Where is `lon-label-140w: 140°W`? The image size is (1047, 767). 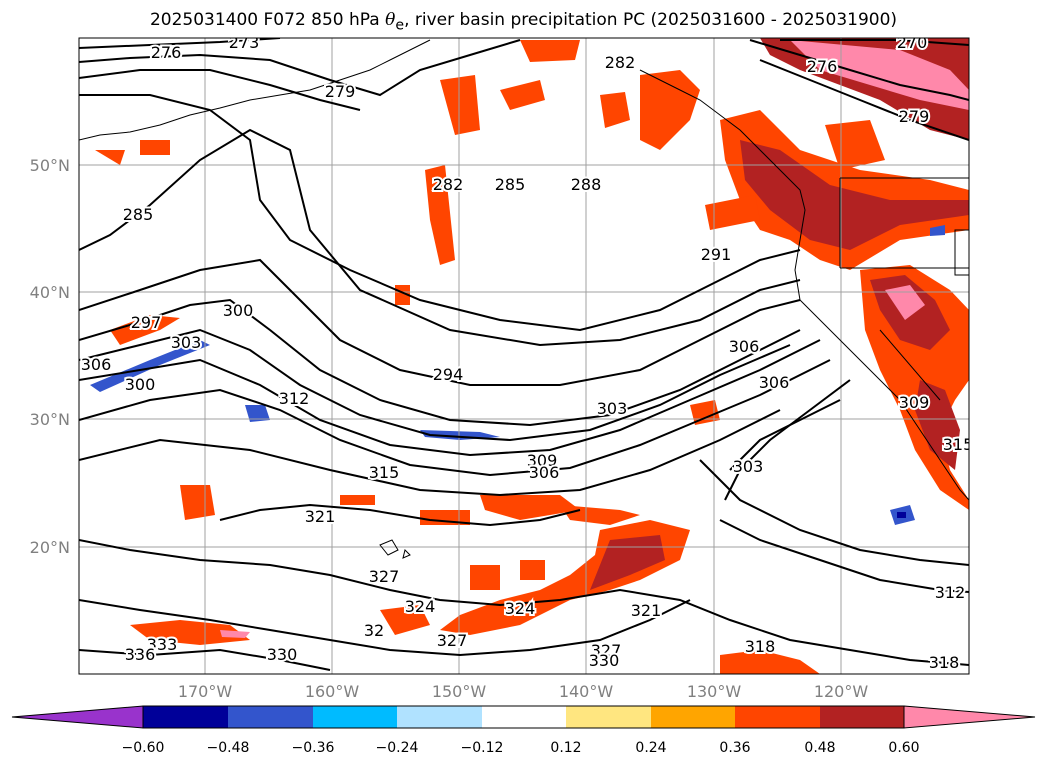 lon-label-140w: 140°W is located at coordinates (586, 691).